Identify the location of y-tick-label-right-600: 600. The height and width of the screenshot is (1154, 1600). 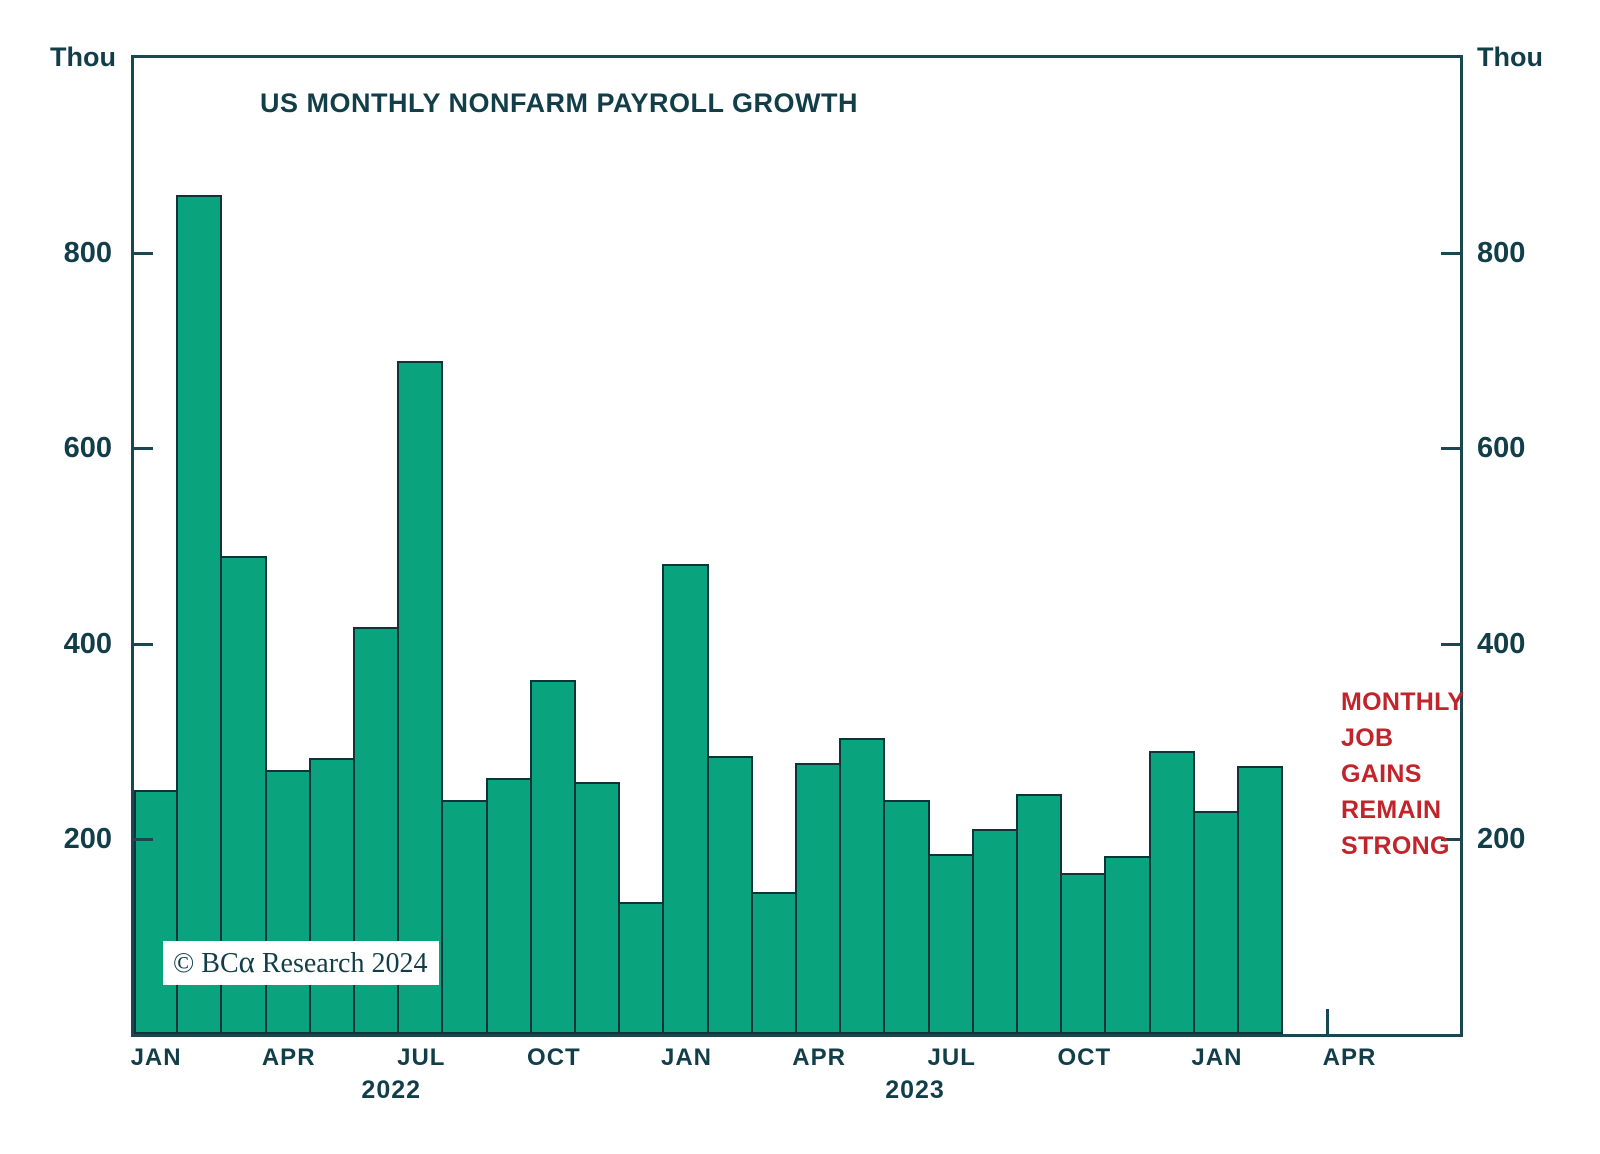
(1501, 448).